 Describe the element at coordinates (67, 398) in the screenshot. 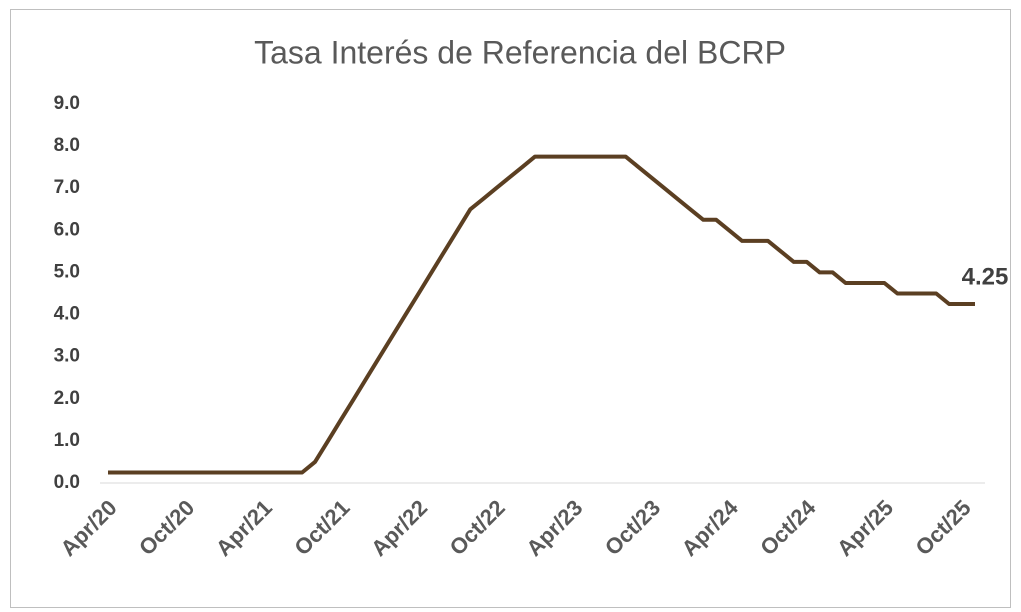

I see `y-tick-label: 2.0` at that location.